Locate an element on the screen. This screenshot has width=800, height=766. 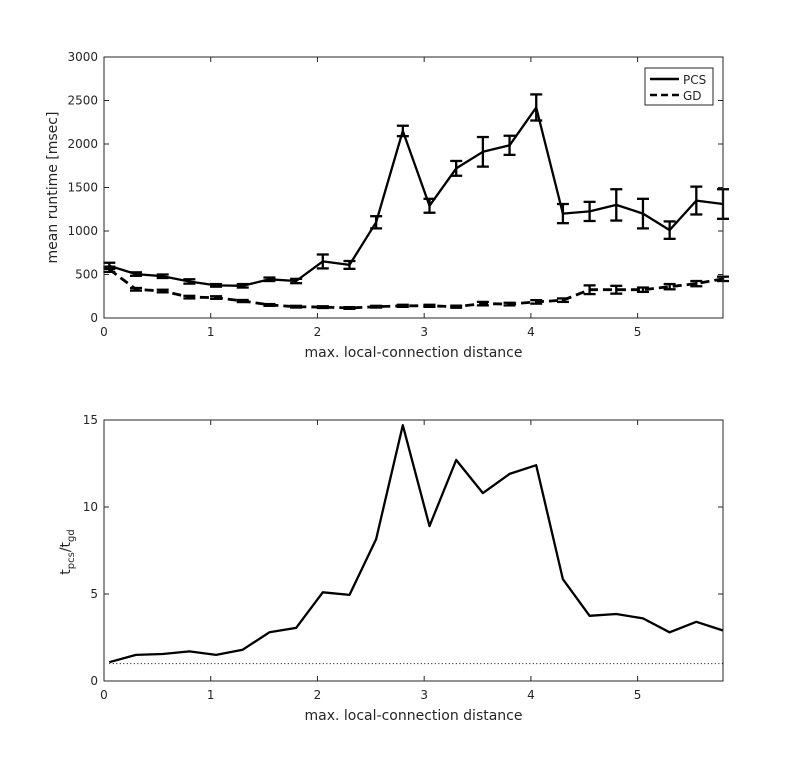
ratio-x-tick-label: 0 is located at coordinates (104, 695).